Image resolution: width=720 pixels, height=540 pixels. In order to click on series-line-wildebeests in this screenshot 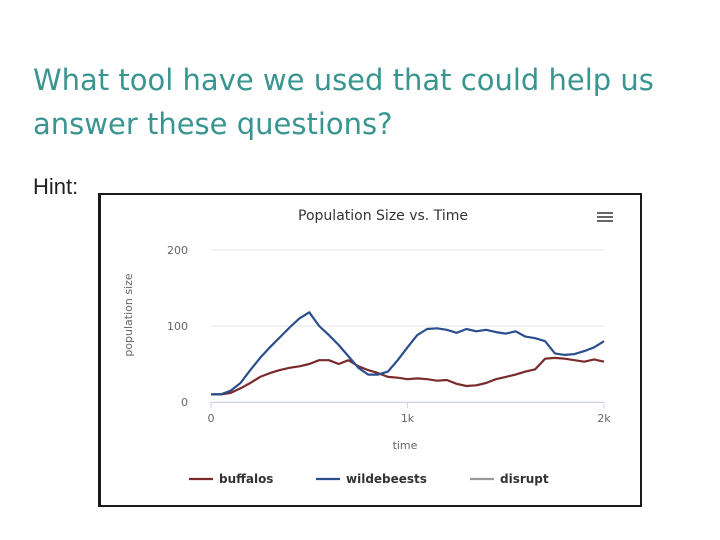, I will do `click(408, 353)`.